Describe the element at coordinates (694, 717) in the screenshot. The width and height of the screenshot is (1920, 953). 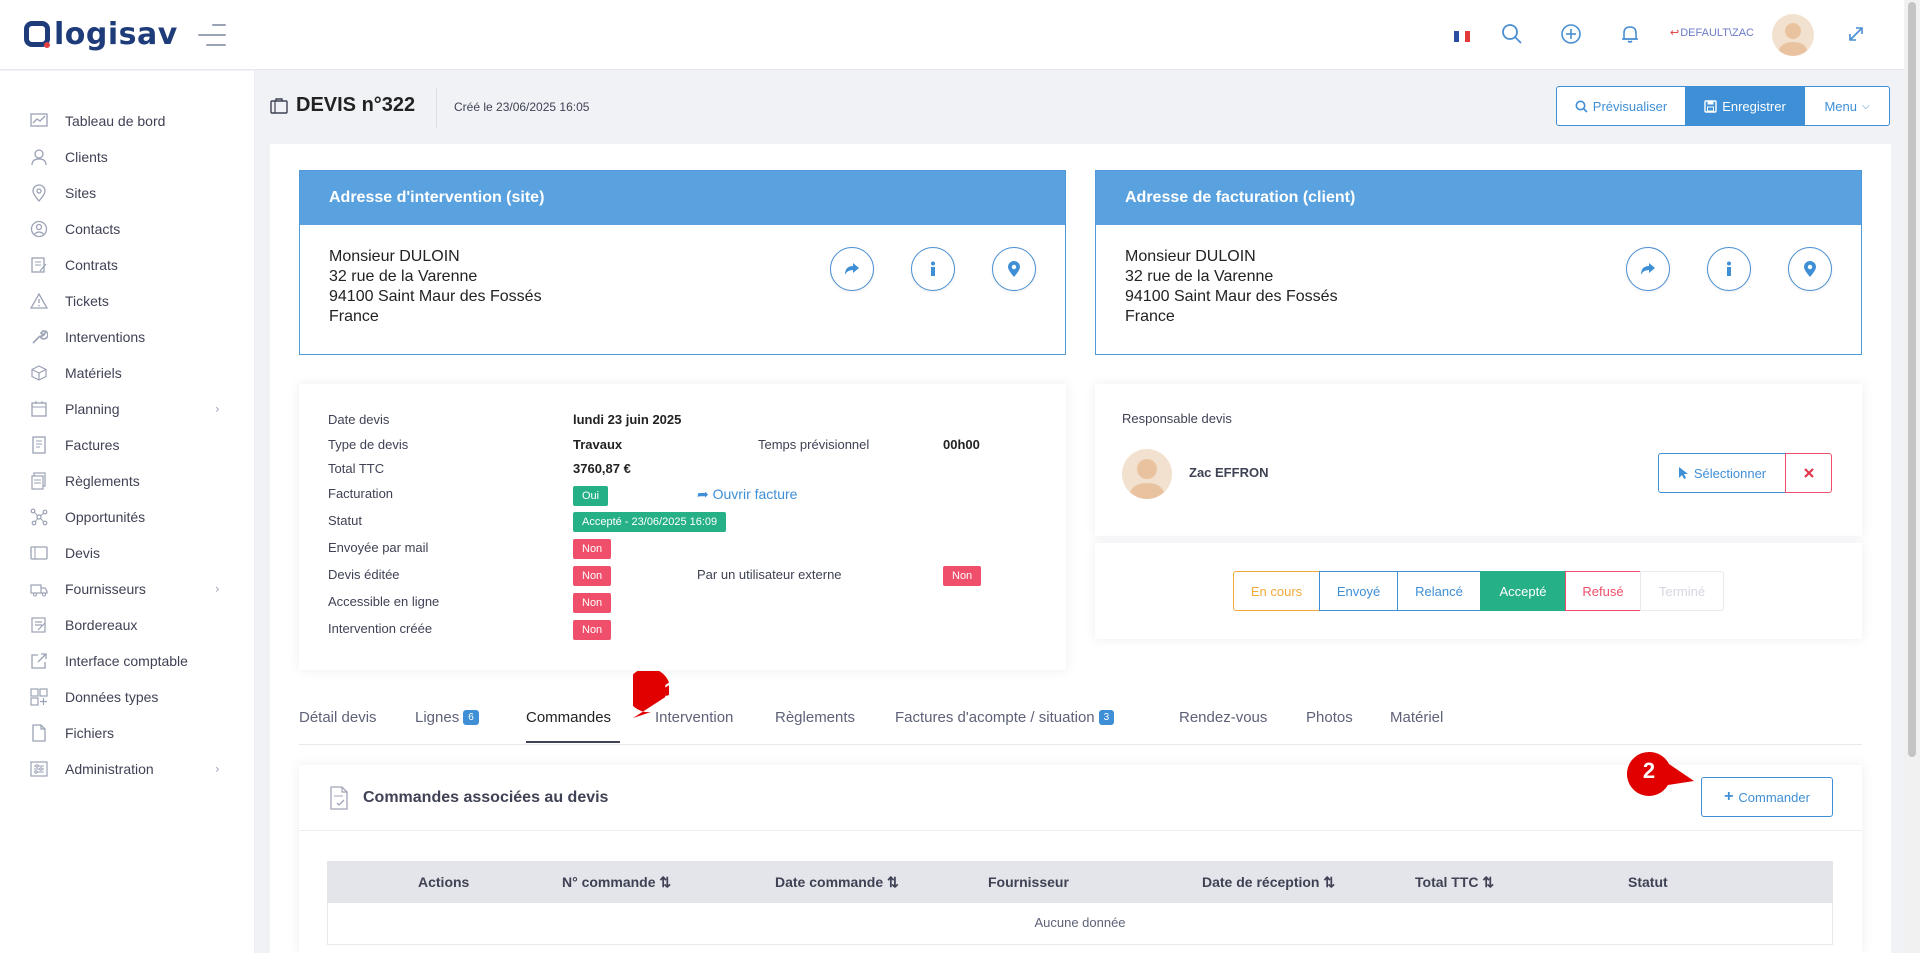
I see `tab-intervention: Intervention` at that location.